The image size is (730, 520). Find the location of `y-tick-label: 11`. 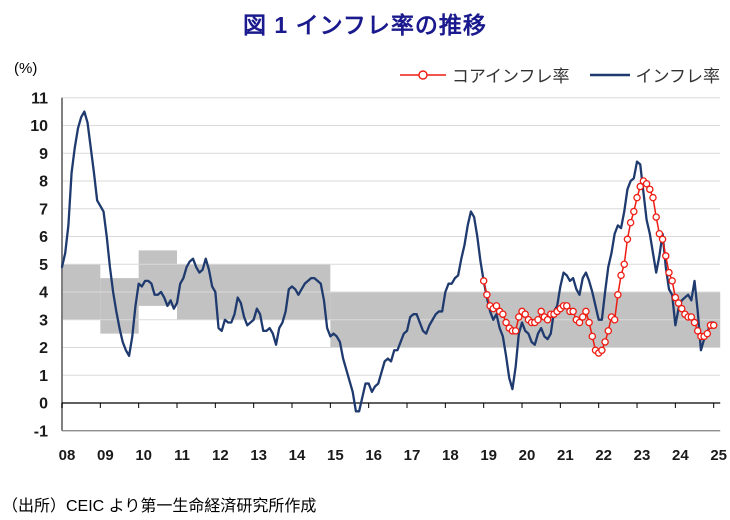

y-tick-label: 11 is located at coordinates (39, 98).